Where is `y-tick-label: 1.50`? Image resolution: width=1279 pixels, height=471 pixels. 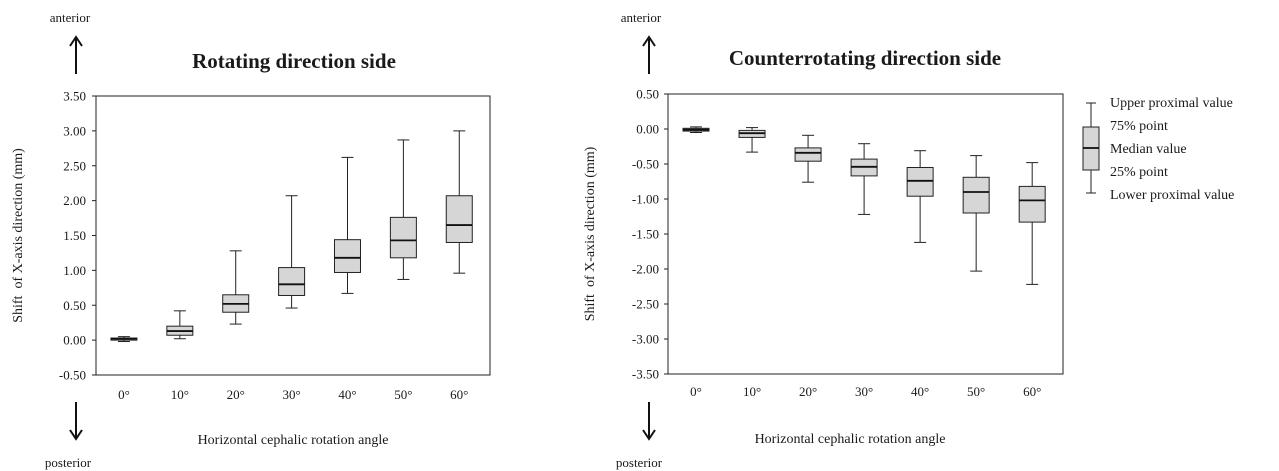
y-tick-label: 1.50 is located at coordinates (74, 235).